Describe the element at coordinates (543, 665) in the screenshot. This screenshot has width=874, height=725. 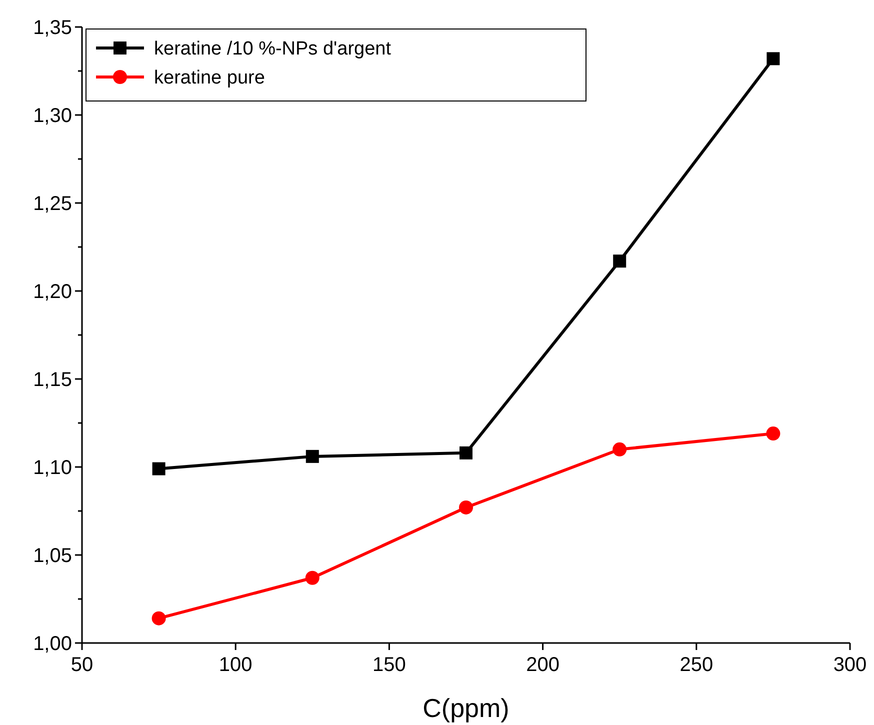
I see `x-tick-label: 200` at that location.